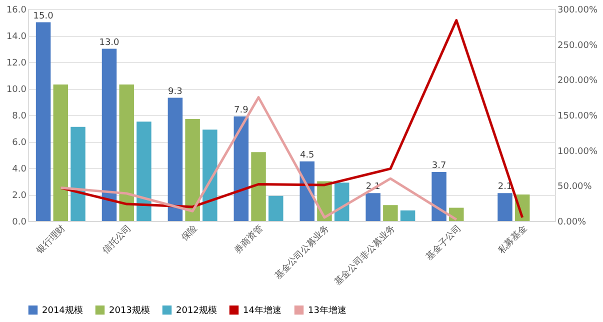 The width and height of the screenshot is (603, 322). I want to click on legend-label: 2014规模, so click(62, 310).